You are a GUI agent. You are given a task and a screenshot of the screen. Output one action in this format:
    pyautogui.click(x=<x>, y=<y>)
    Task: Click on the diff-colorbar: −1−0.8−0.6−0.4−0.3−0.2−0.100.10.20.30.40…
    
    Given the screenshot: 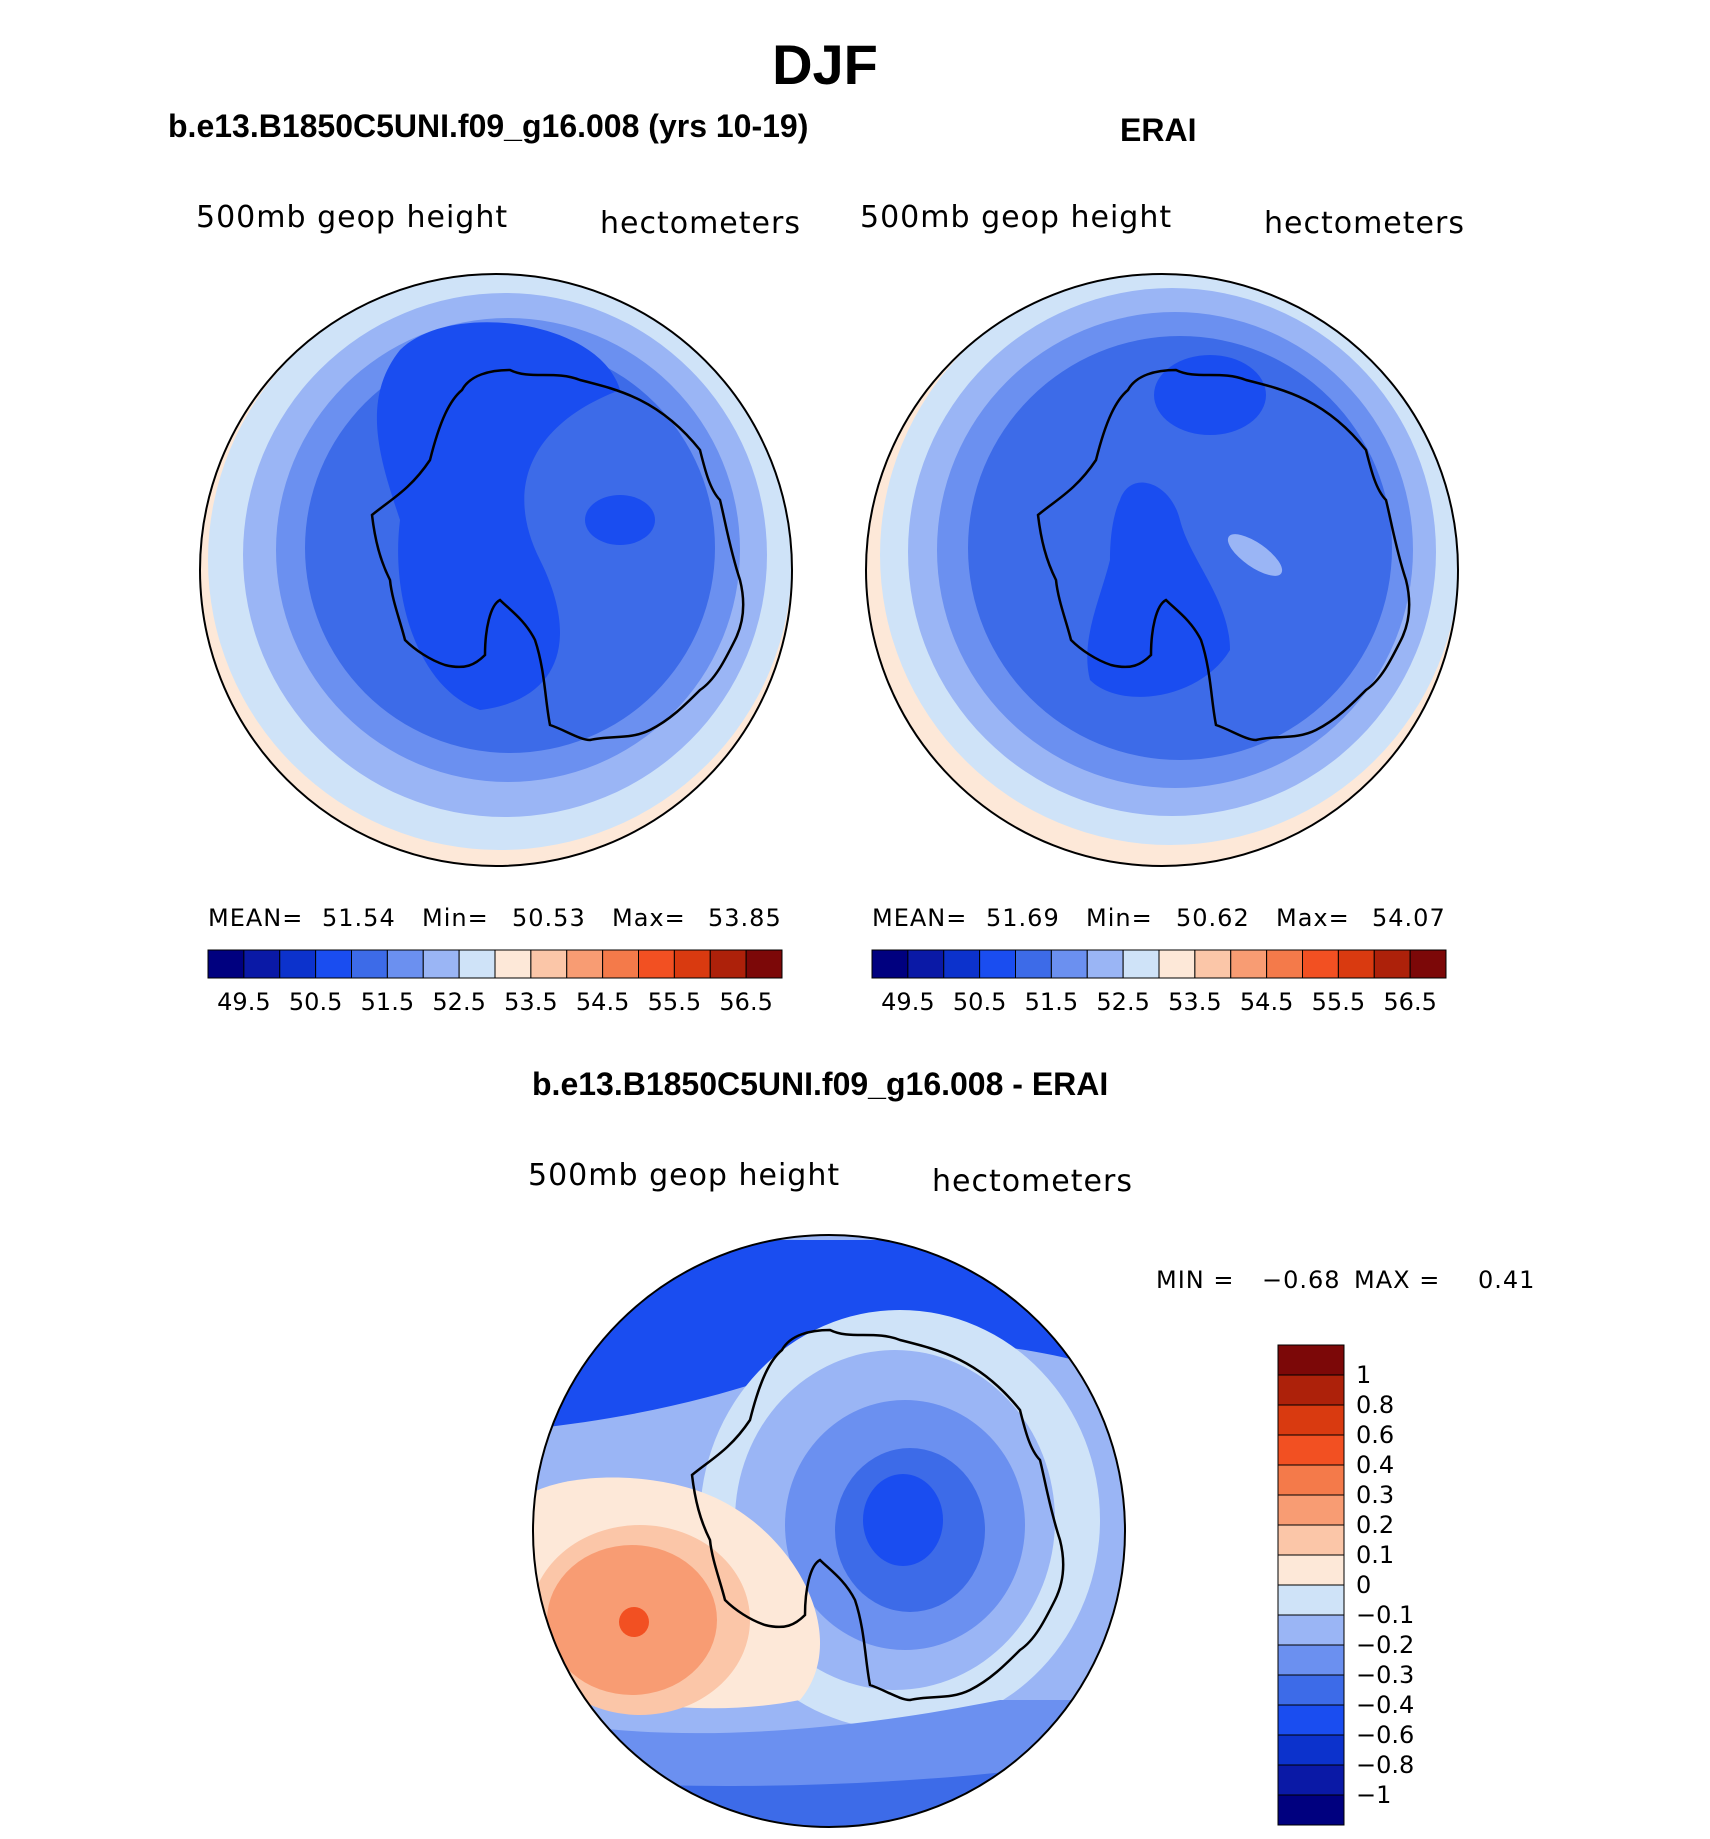 What is the action you would take?
    pyautogui.click(x=1345, y=1585)
    